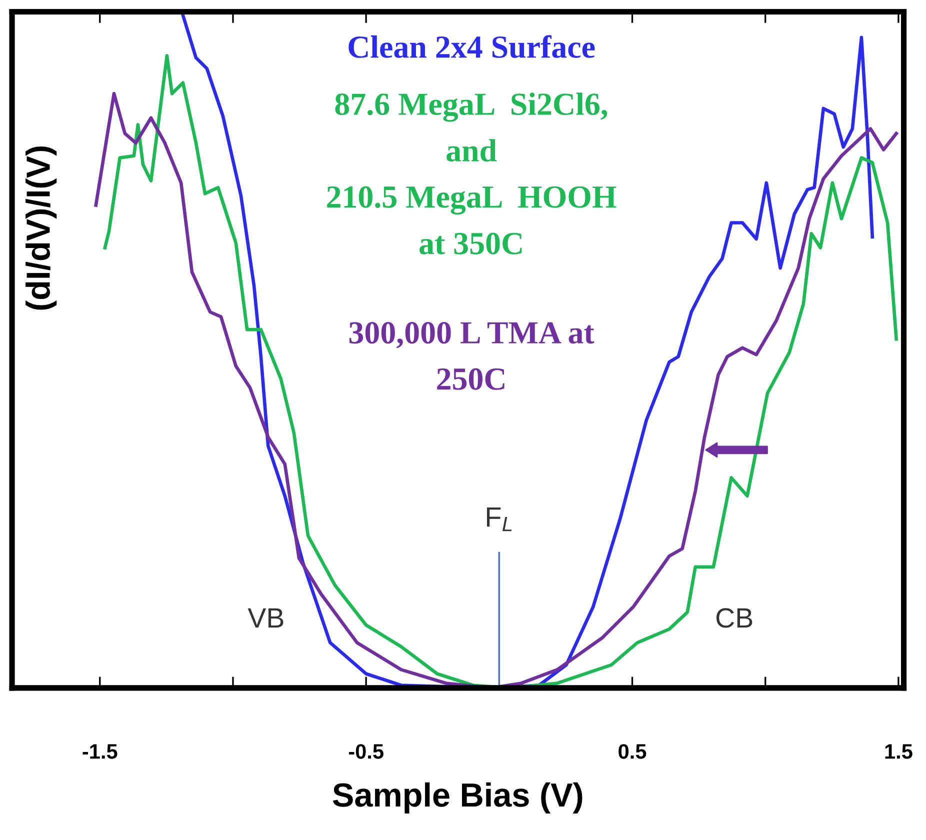  Describe the element at coordinates (471, 173) in the screenshot. I see `text: 87.6 MegaL Si2Cl6, and 210.5 MegaL HOOH at 350C` at that location.